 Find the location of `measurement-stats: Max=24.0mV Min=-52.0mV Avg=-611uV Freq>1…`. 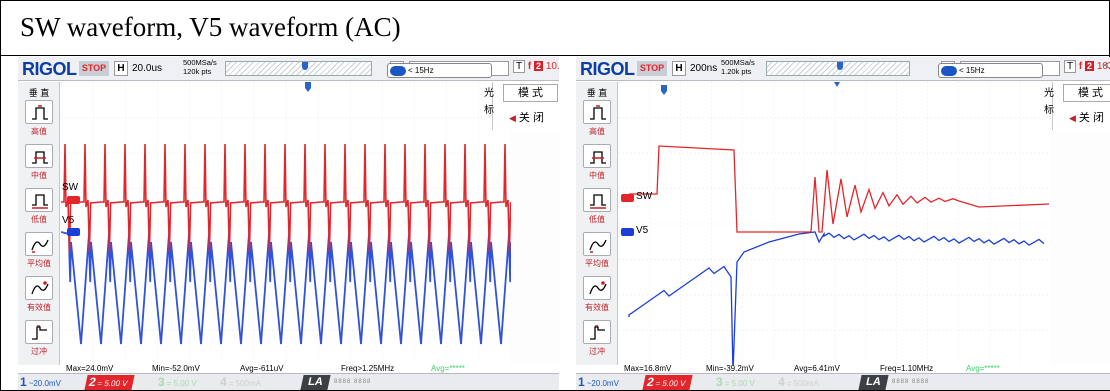

measurement-stats: Max=24.0mV Min=-52.0mV Avg=-611uV Freq>1… is located at coordinates (288, 369).